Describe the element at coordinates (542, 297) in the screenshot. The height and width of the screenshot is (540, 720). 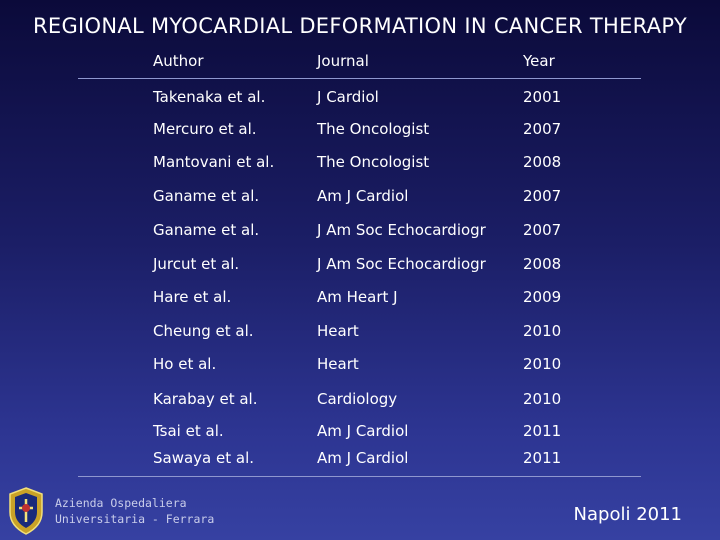
I see `cell-year: 2009` at that location.